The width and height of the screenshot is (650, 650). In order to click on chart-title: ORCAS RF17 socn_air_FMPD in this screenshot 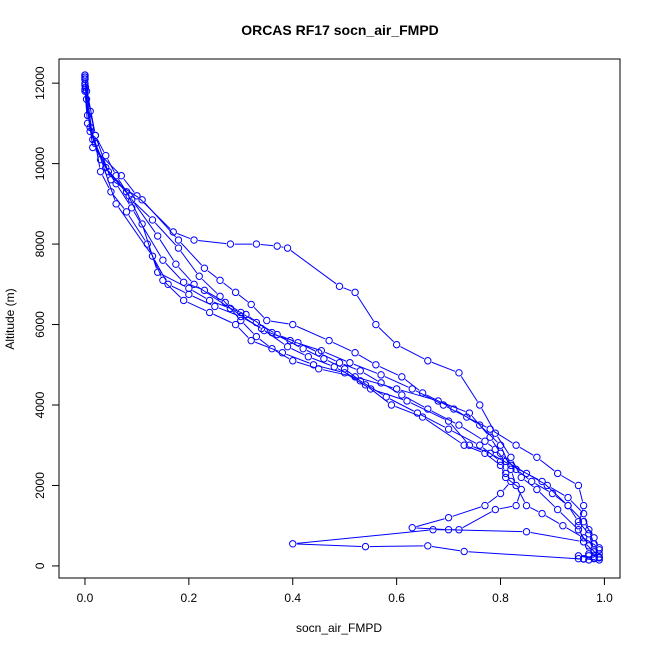, I will do `click(340, 30)`.